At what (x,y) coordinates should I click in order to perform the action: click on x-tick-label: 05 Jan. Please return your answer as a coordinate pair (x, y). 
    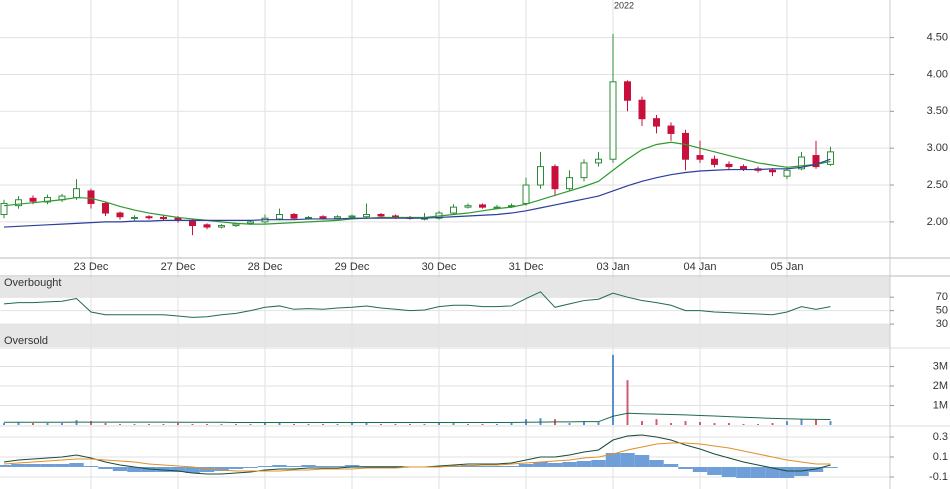
    Looking at the image, I should click on (786, 267).